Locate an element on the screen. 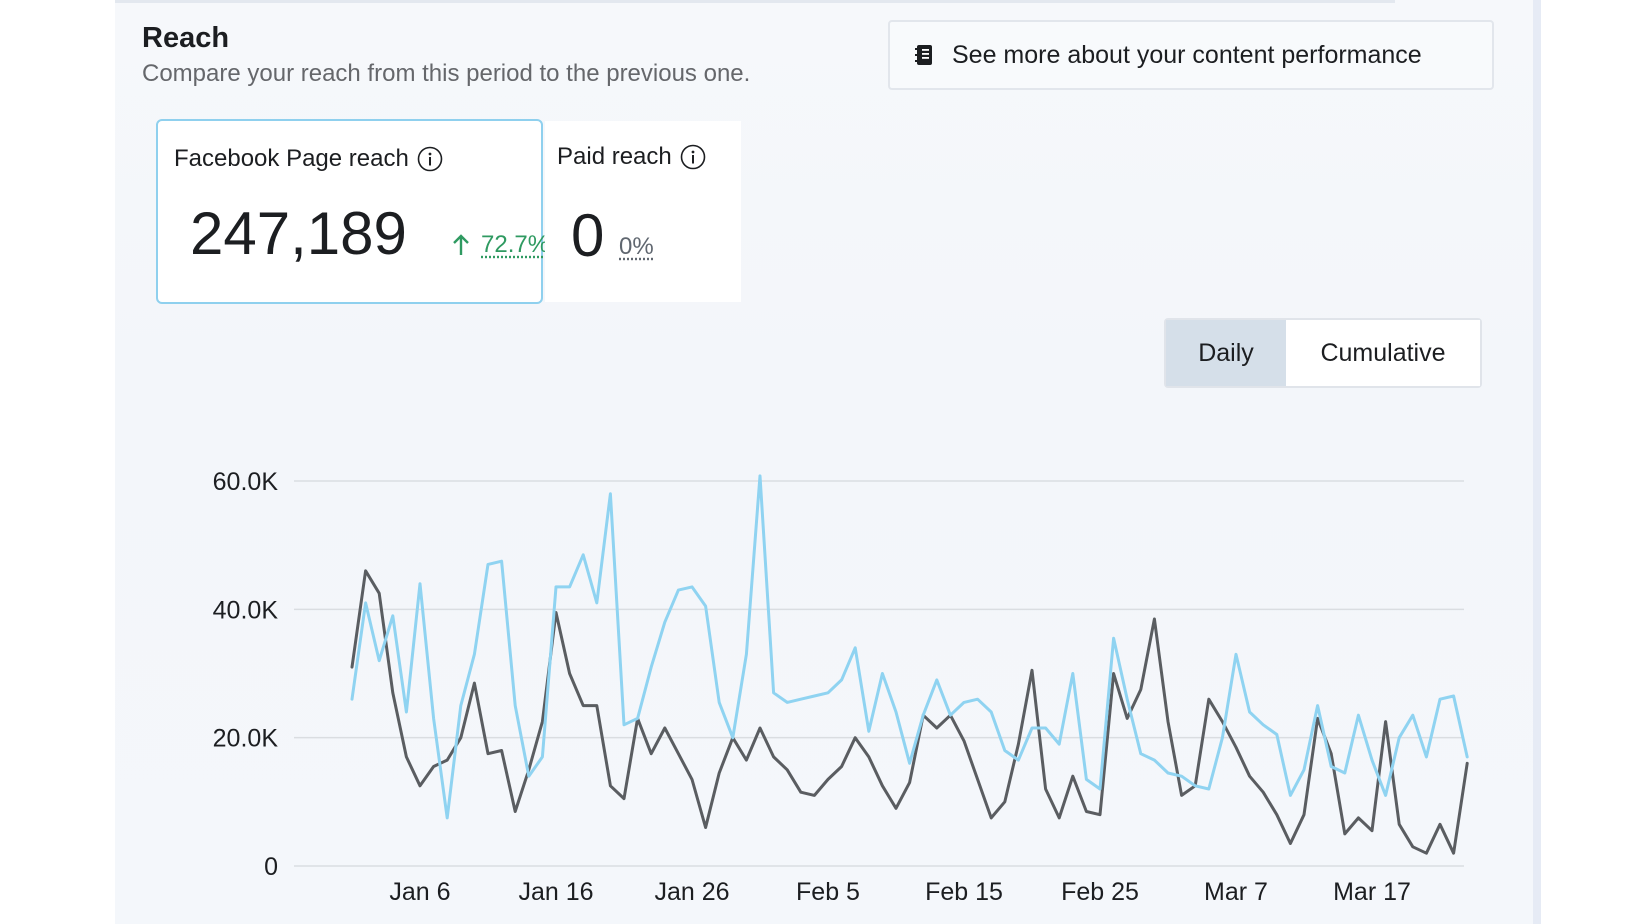 This screenshot has height=924, width=1640. toggle-cumulative: Cumulative is located at coordinates (1383, 353).